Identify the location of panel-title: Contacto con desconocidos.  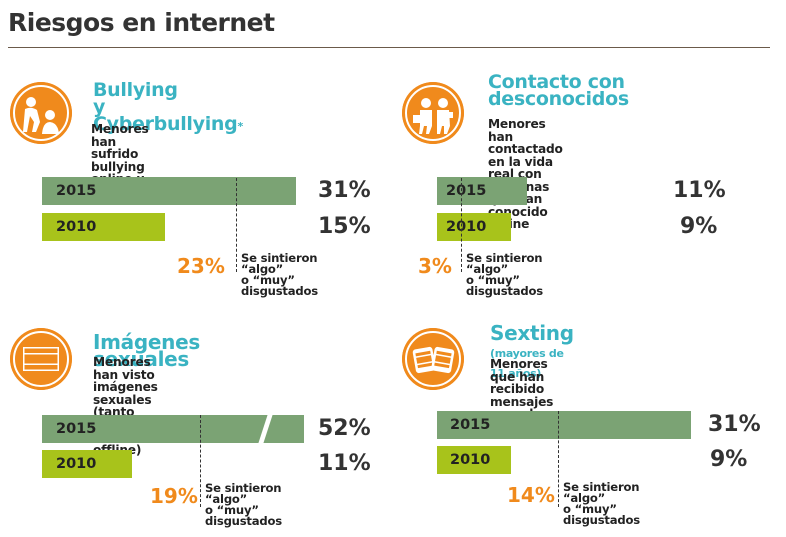
(558, 90).